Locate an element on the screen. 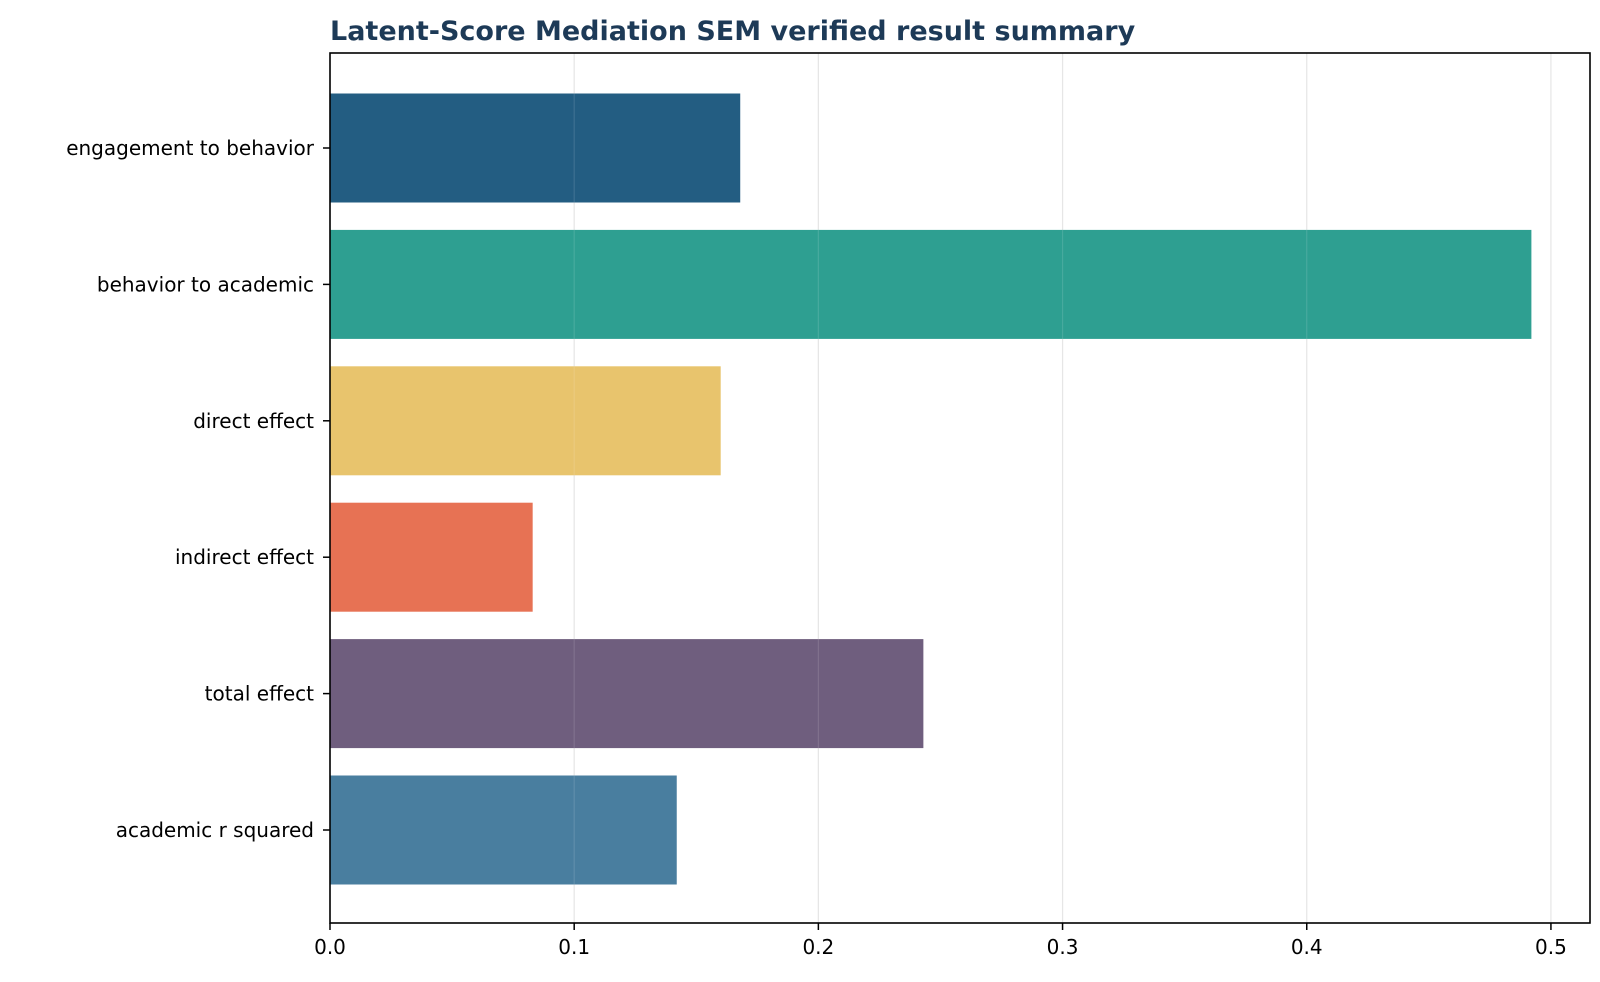  y-tick-label: total effect is located at coordinates (259, 694).